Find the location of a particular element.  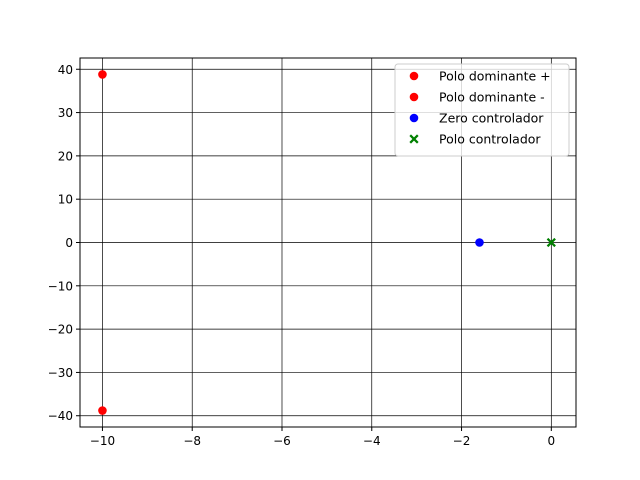

y-tick-label: 0 is located at coordinates (69, 243).